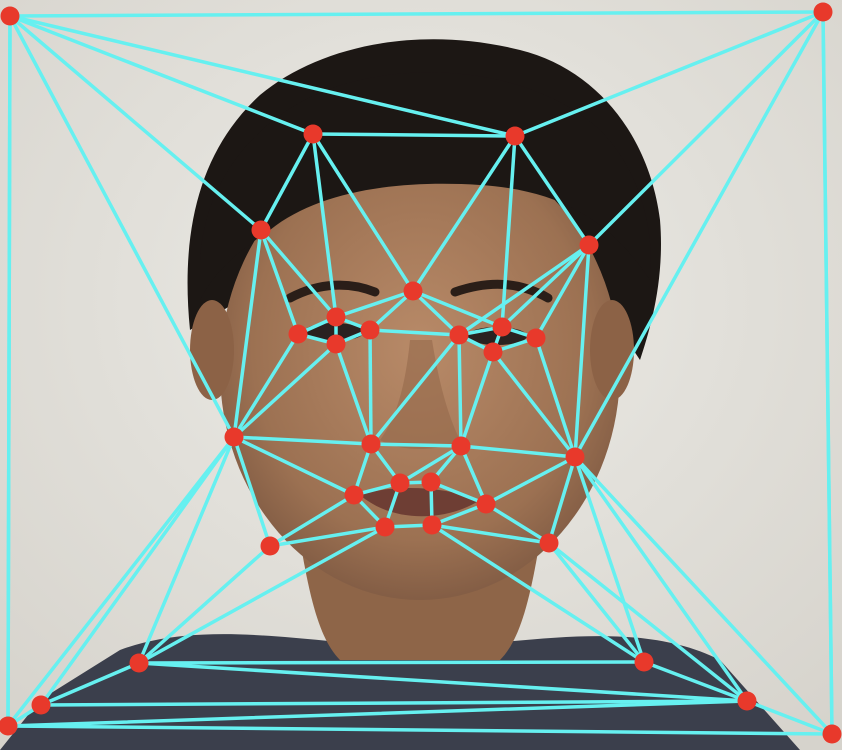  I want to click on left-eye, so click(334, 332).